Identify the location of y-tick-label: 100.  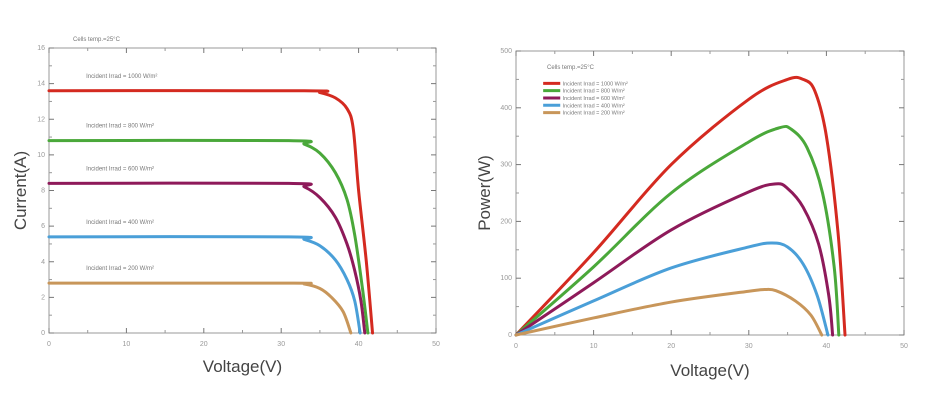
(506, 278).